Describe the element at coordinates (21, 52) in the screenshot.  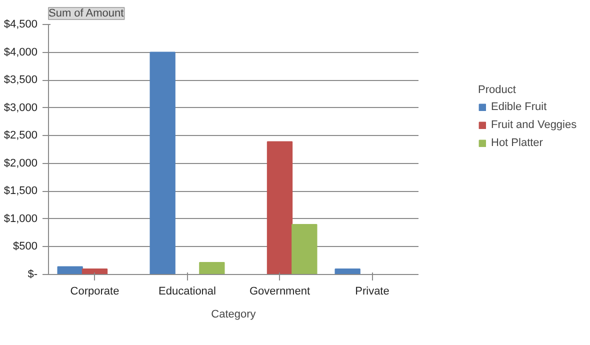
I see `y-tick-label: $4,000` at that location.